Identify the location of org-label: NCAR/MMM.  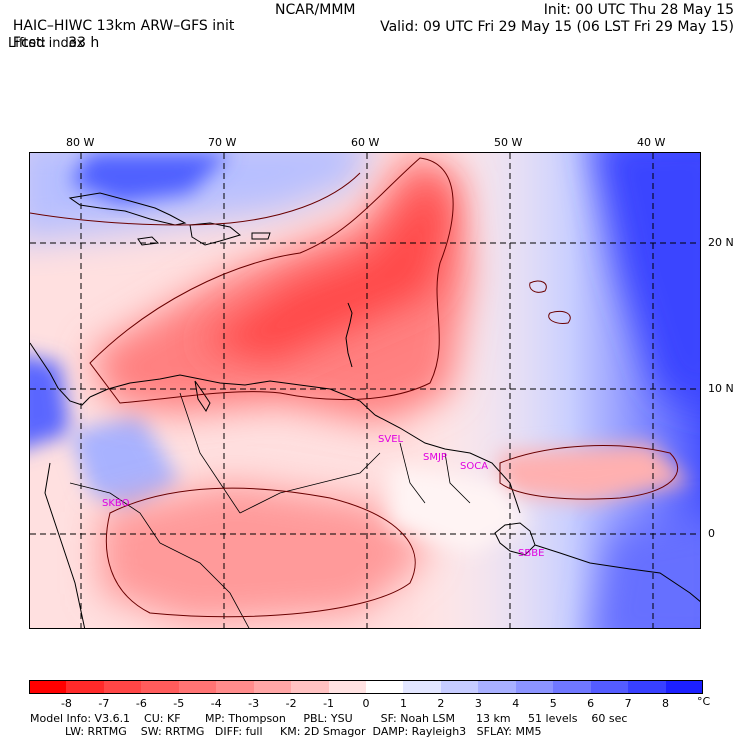
(315, 10).